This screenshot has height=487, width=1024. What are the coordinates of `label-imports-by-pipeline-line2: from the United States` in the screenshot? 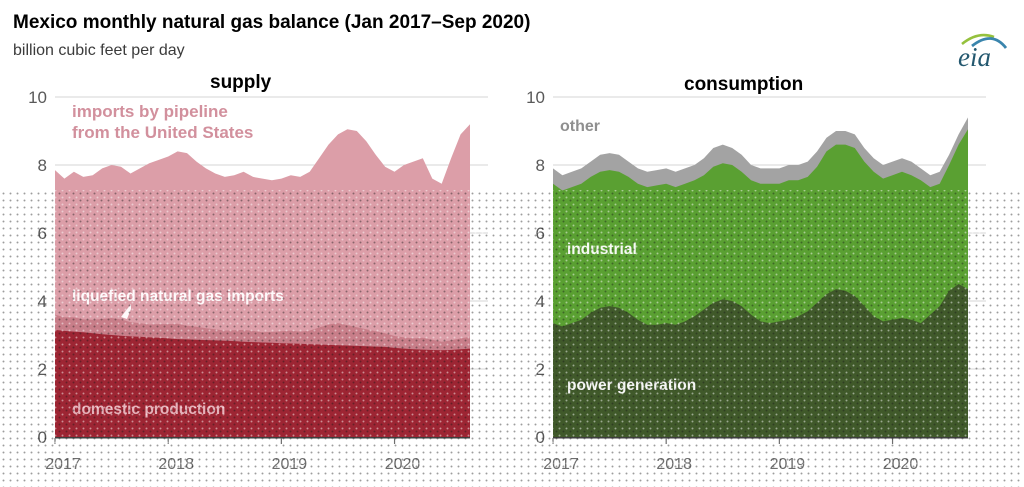 It's located at (163, 132).